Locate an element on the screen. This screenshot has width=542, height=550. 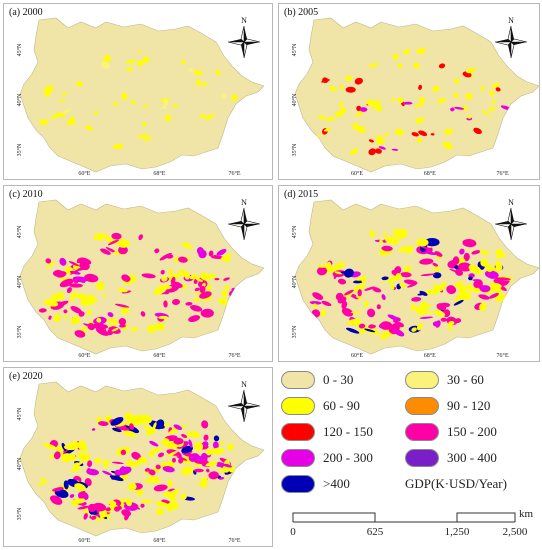
legend-label: >400 is located at coordinates (336, 483).